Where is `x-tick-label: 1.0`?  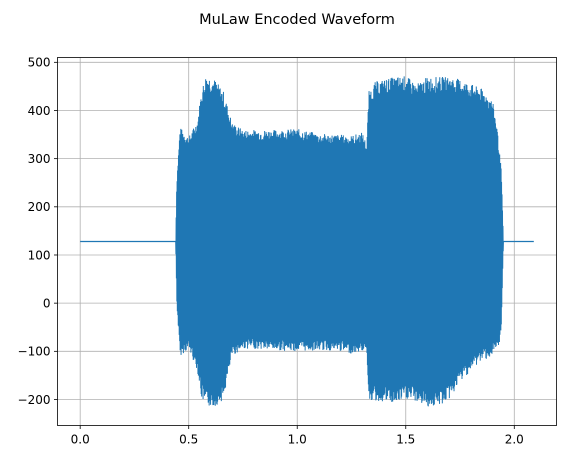 x-tick-label: 1.0 is located at coordinates (297, 440).